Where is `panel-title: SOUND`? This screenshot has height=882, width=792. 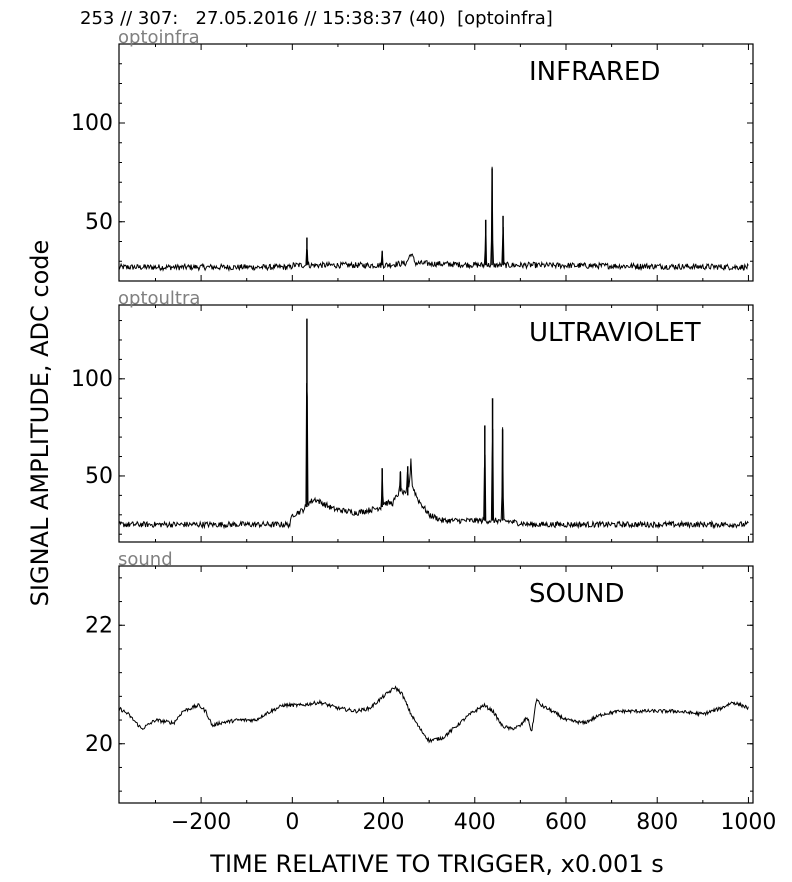
panel-title: SOUND is located at coordinates (576, 594).